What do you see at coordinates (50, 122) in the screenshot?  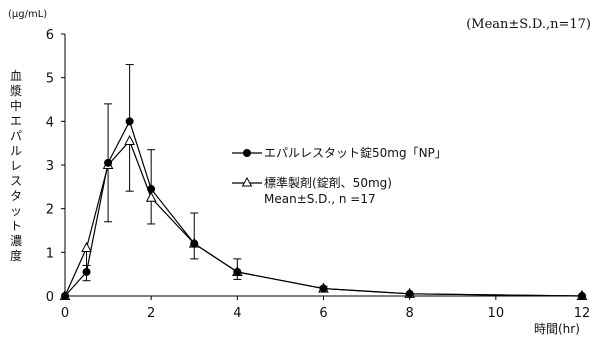 I see `y-tick-label: 4` at bounding box center [50, 122].